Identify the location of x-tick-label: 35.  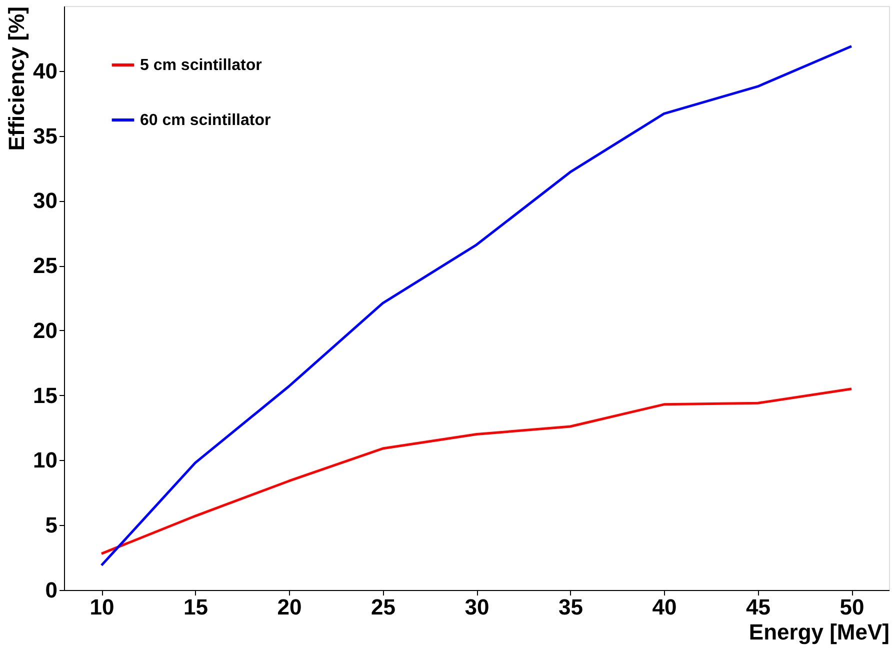
(570, 607).